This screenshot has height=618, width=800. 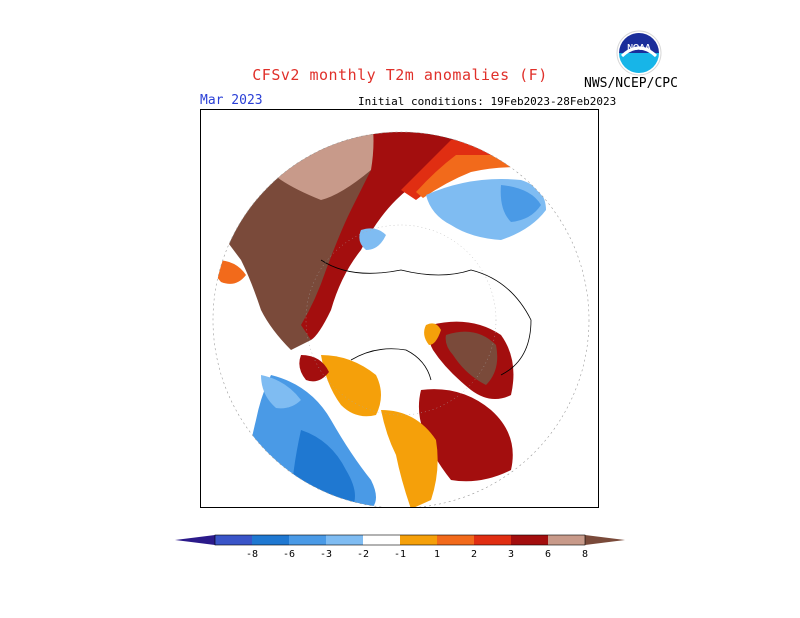 What do you see at coordinates (471, 358) in the screenshot?
I see `anomaly-very-warm-hudson` at bounding box center [471, 358].